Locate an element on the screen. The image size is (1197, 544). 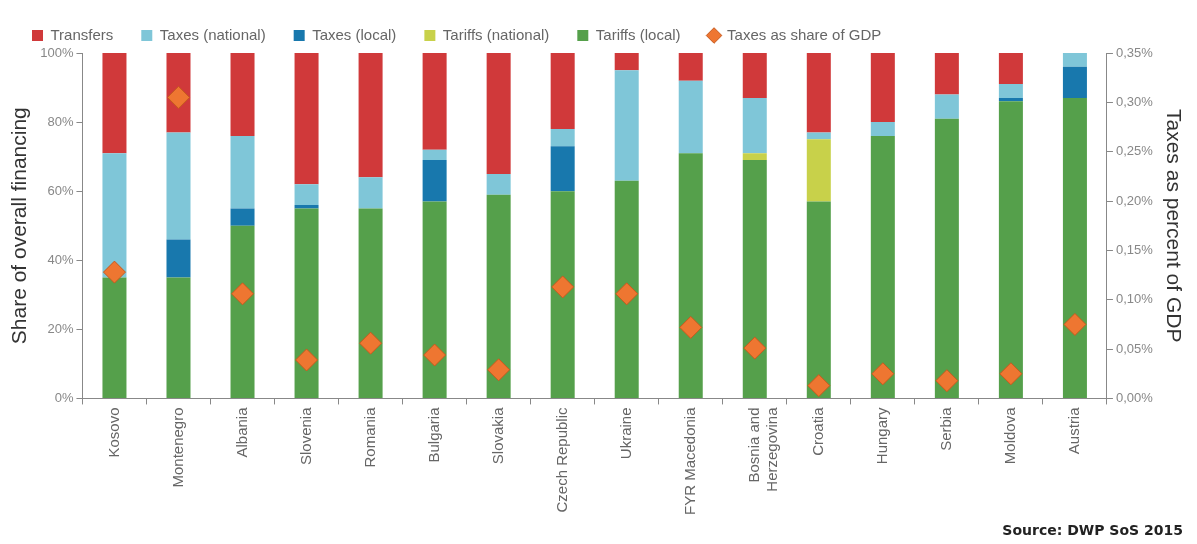
x-tick-label: Slovenia is located at coordinates (305, 435).